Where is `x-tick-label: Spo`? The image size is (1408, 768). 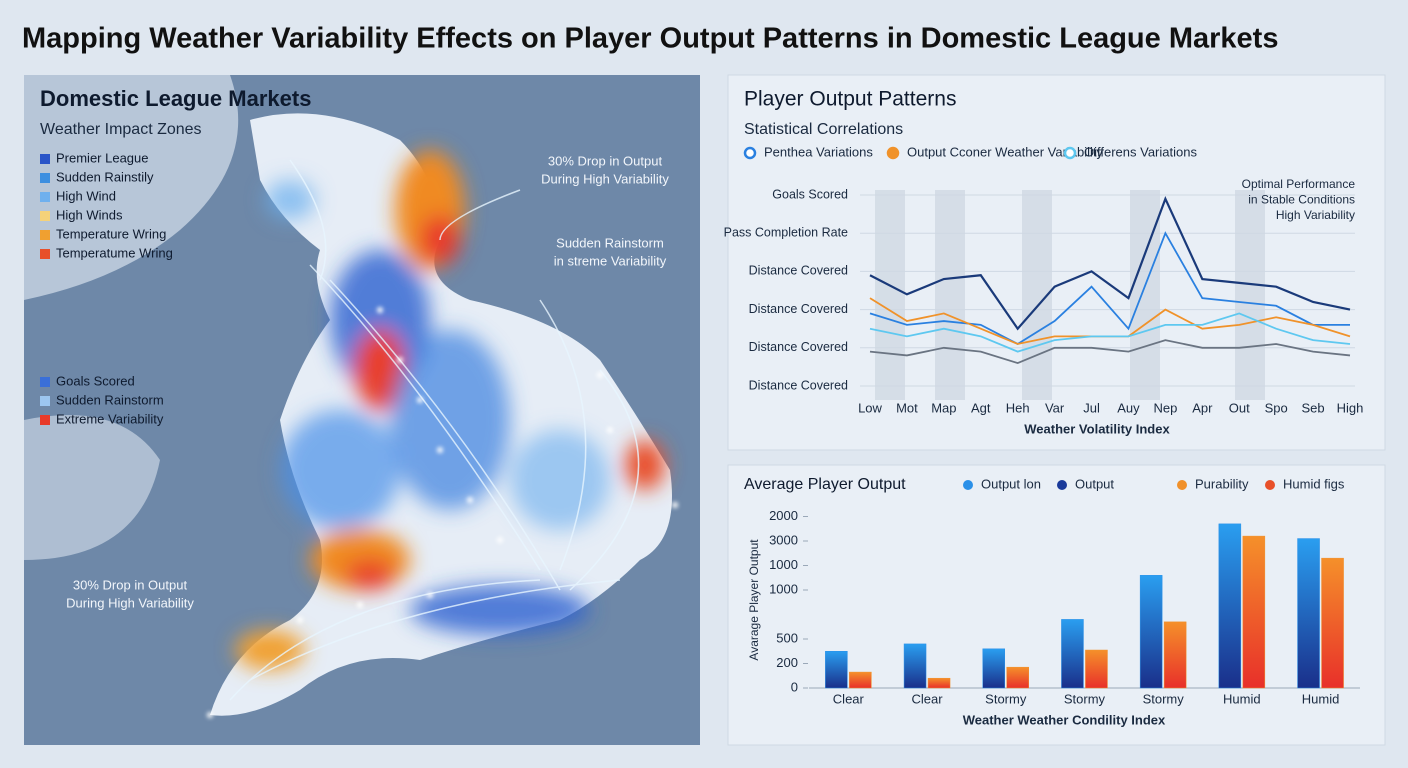 x-tick-label: Spo is located at coordinates (1276, 407).